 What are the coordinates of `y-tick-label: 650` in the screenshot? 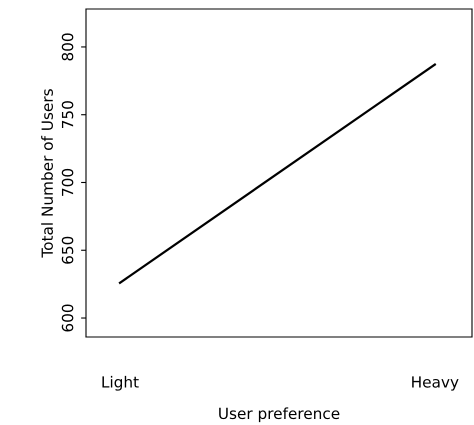 It's located at (68, 250).